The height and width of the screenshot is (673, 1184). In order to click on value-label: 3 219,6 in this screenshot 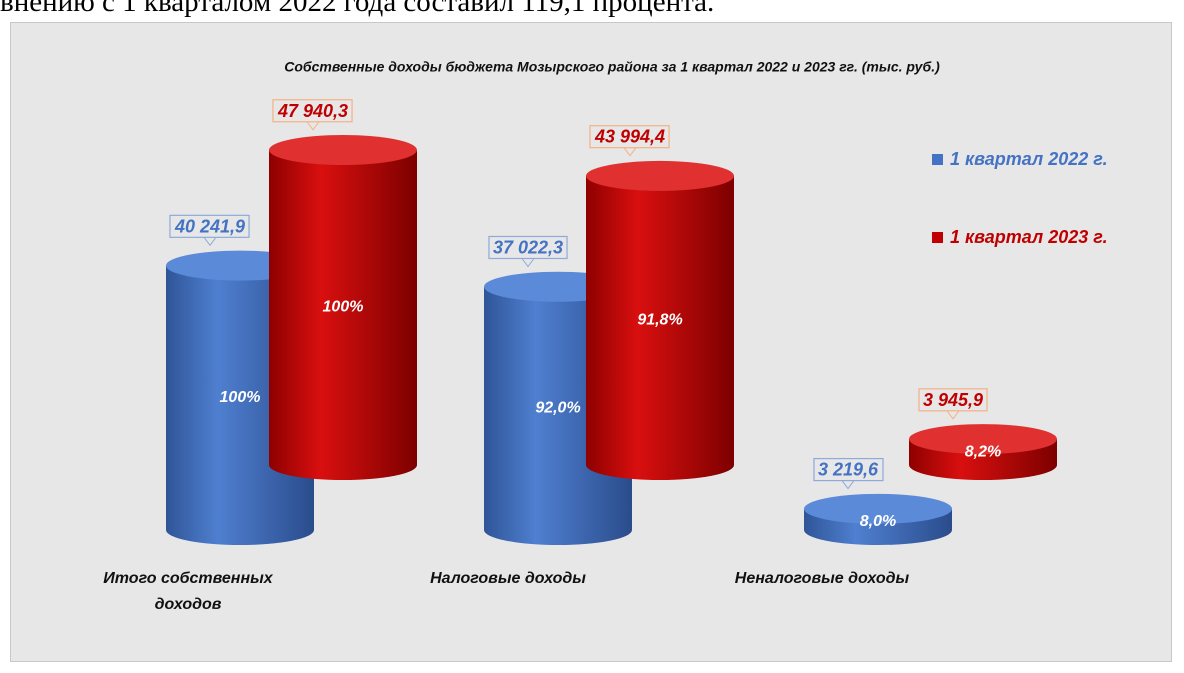, I will do `click(848, 470)`.